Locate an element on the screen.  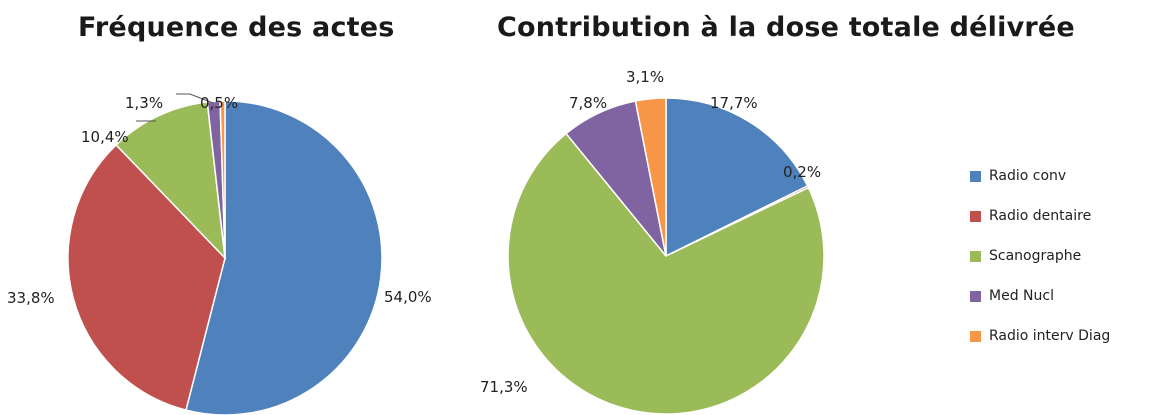
legend-item-med-nucl: Med Nucl is located at coordinates (1040, 296).